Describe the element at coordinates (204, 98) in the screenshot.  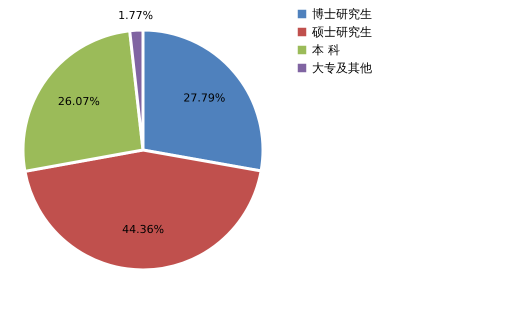
I see `data-label: 27.79%` at that location.